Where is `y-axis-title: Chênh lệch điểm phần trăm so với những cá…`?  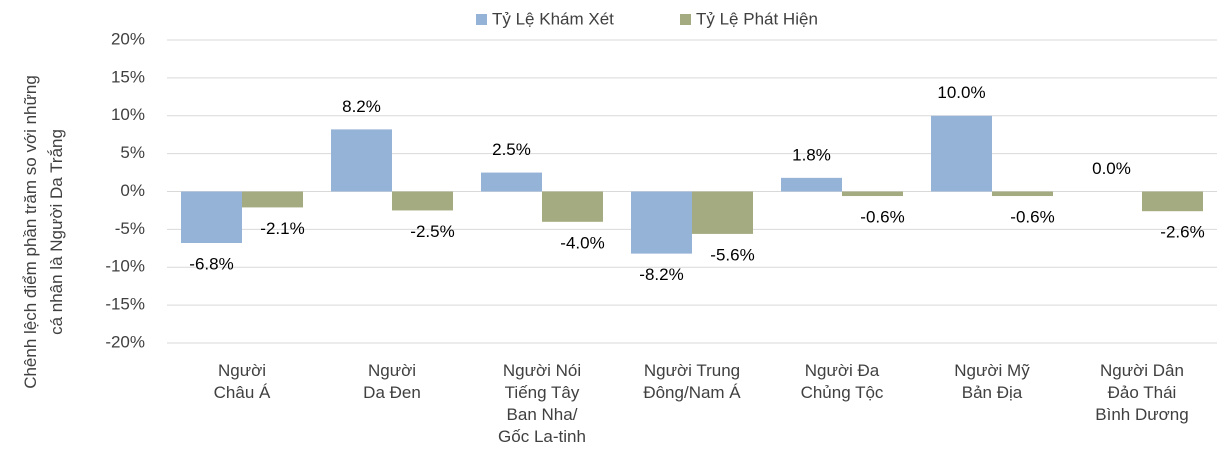 y-axis-title: Chênh lệch điểm phần trăm so với những cá… is located at coordinates (43, 232).